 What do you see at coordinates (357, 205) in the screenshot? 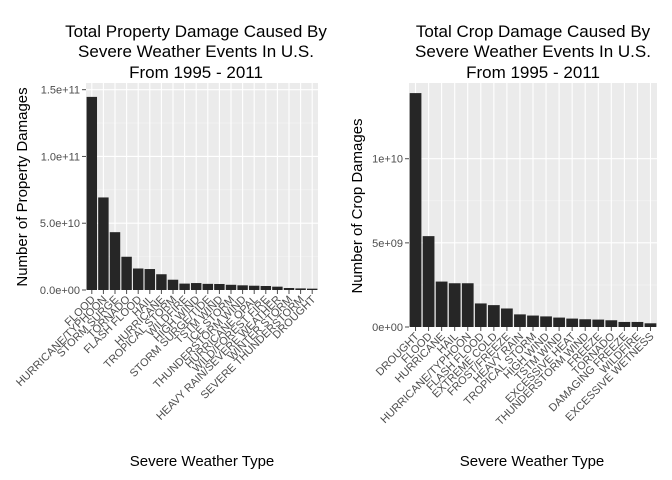
I see `crop-y-axis-title: Number of Crop Damages` at bounding box center [357, 205].